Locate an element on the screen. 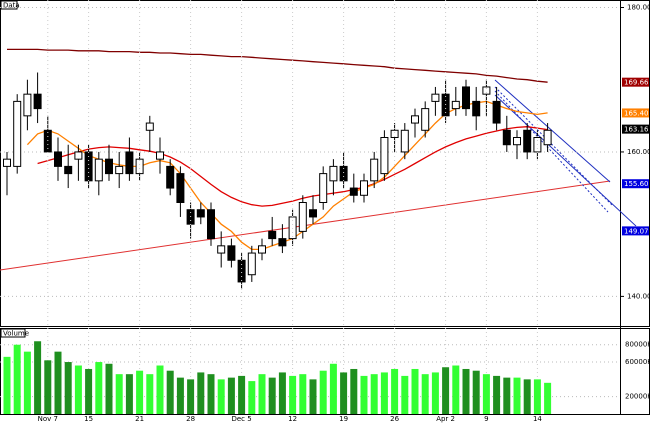  price-label: 165.40 is located at coordinates (636, 113).